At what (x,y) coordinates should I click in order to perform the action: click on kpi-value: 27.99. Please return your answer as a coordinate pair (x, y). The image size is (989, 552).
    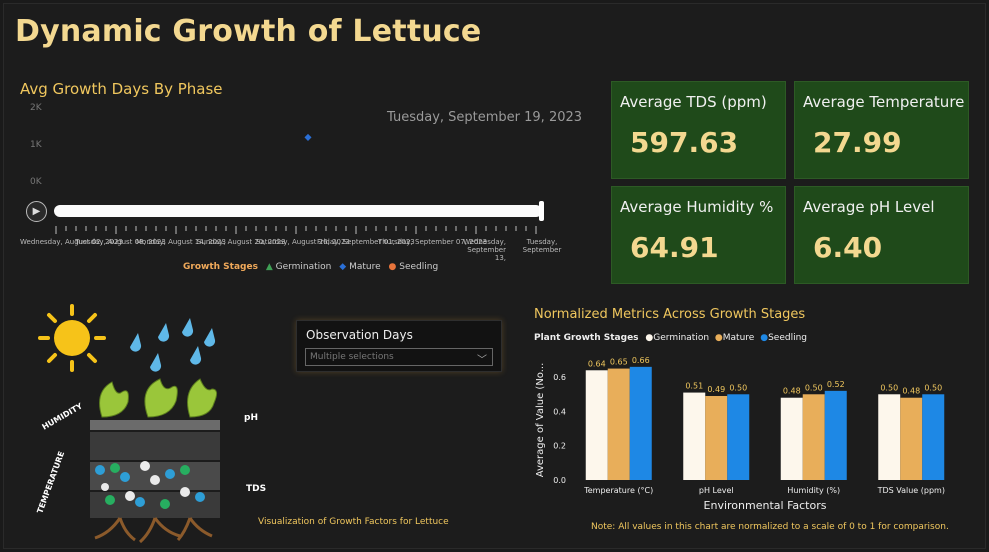
    Looking at the image, I should click on (857, 142).